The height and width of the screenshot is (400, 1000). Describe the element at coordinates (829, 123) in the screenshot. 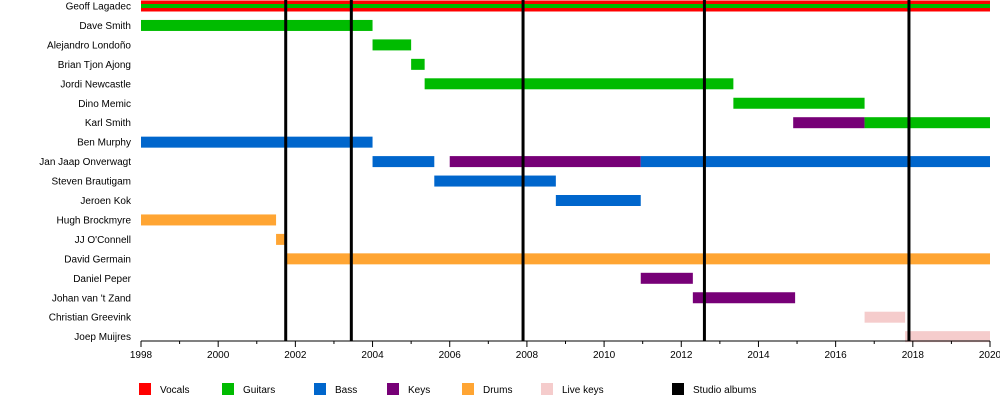

I see `bar-karl-smith-keys` at that location.